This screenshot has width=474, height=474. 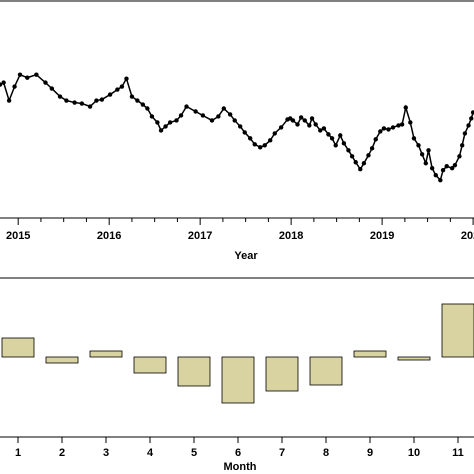 I want to click on x-tick-label: 10, so click(x=414, y=453).